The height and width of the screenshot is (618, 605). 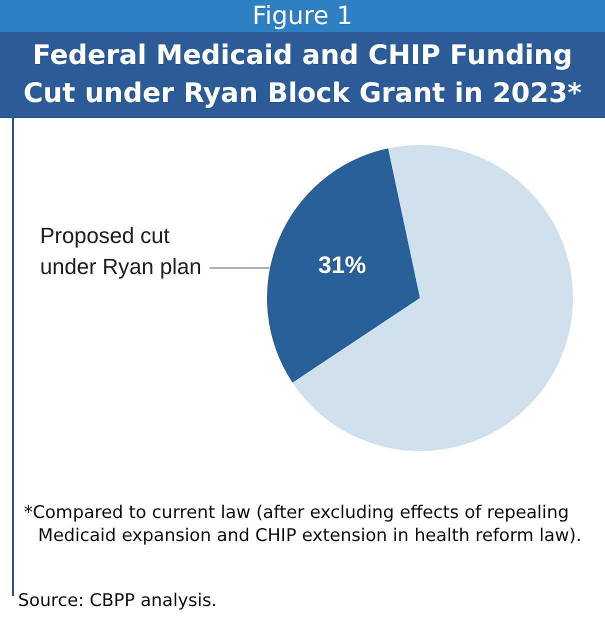 I want to click on source-note: Source: CBPP analysis., so click(x=118, y=601).